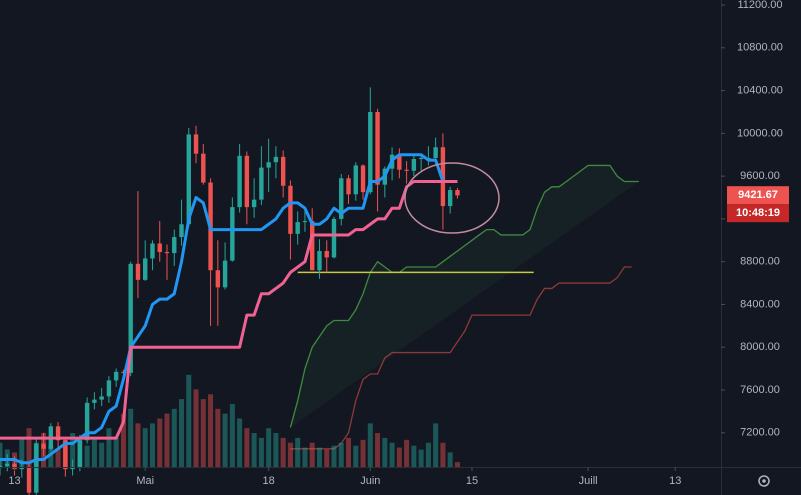 Image resolution: width=801 pixels, height=495 pixels. Describe the element at coordinates (370, 481) in the screenshot. I see `x-tick-label: Juin` at that location.